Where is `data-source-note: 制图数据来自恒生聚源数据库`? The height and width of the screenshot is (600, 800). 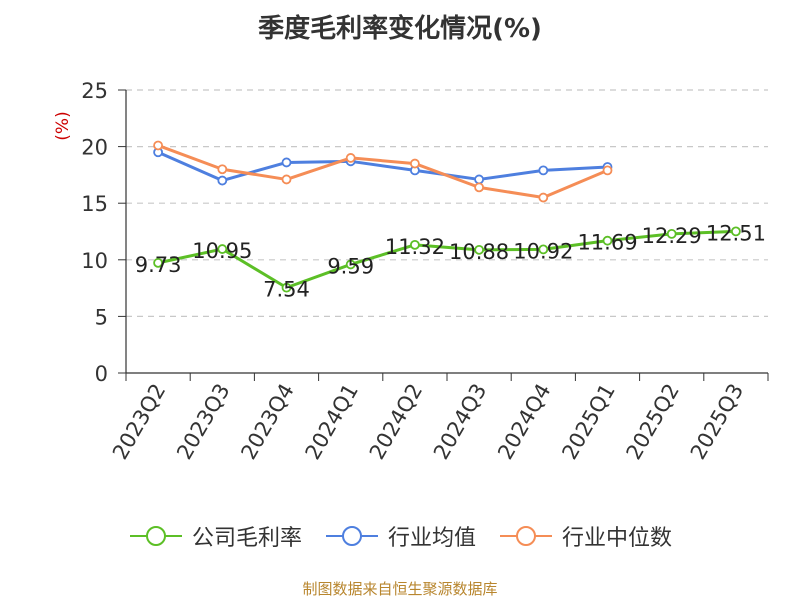 data-source-note: 制图数据来自恒生聚源数据库 is located at coordinates (400, 589).